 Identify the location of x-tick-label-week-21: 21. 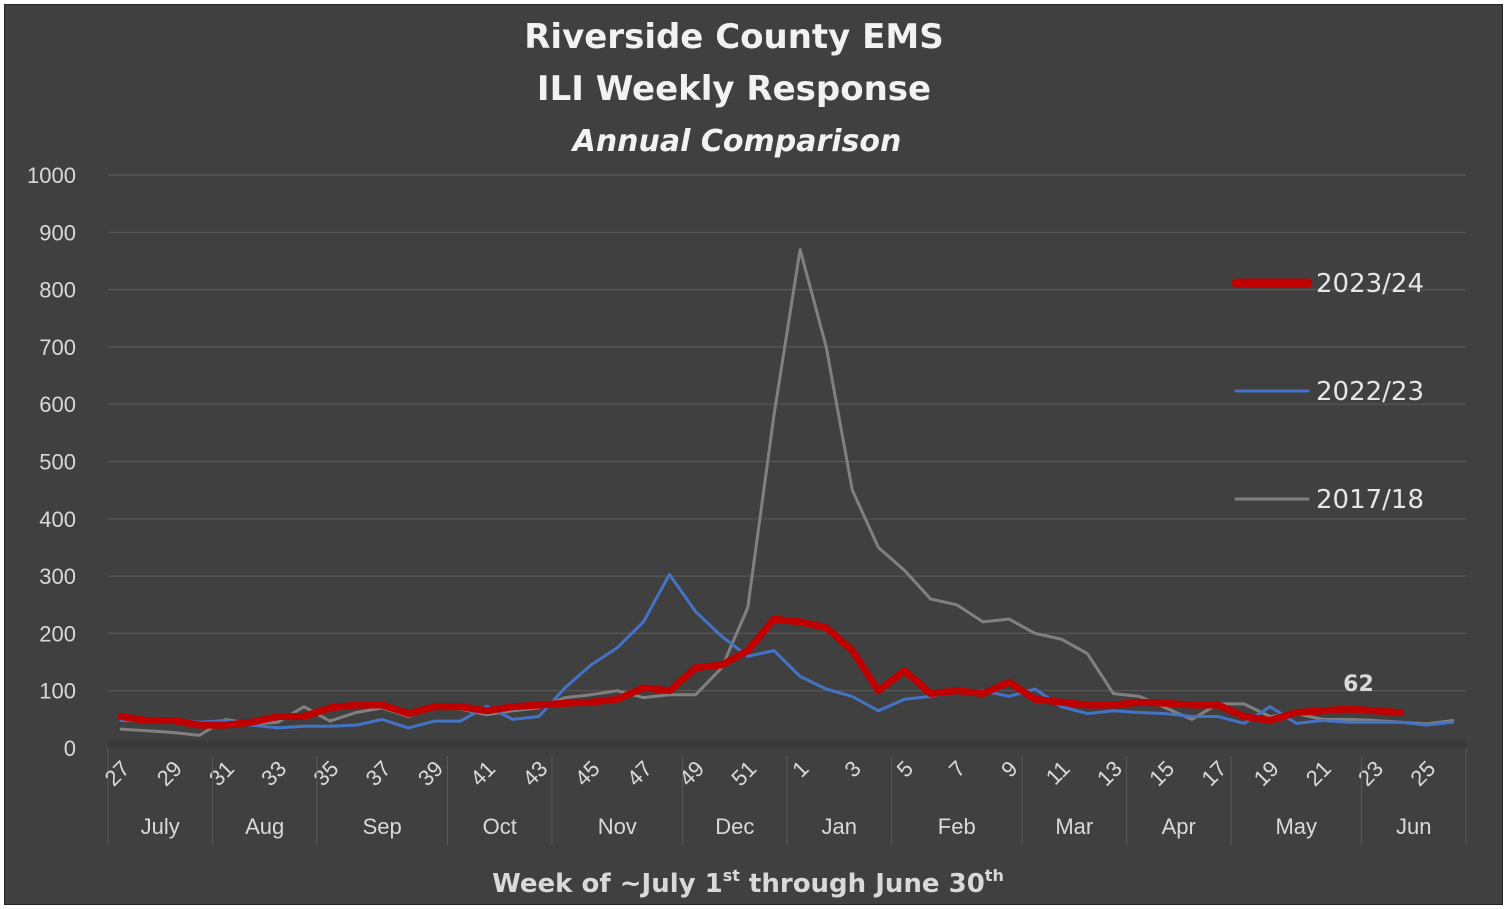
(1318, 773).